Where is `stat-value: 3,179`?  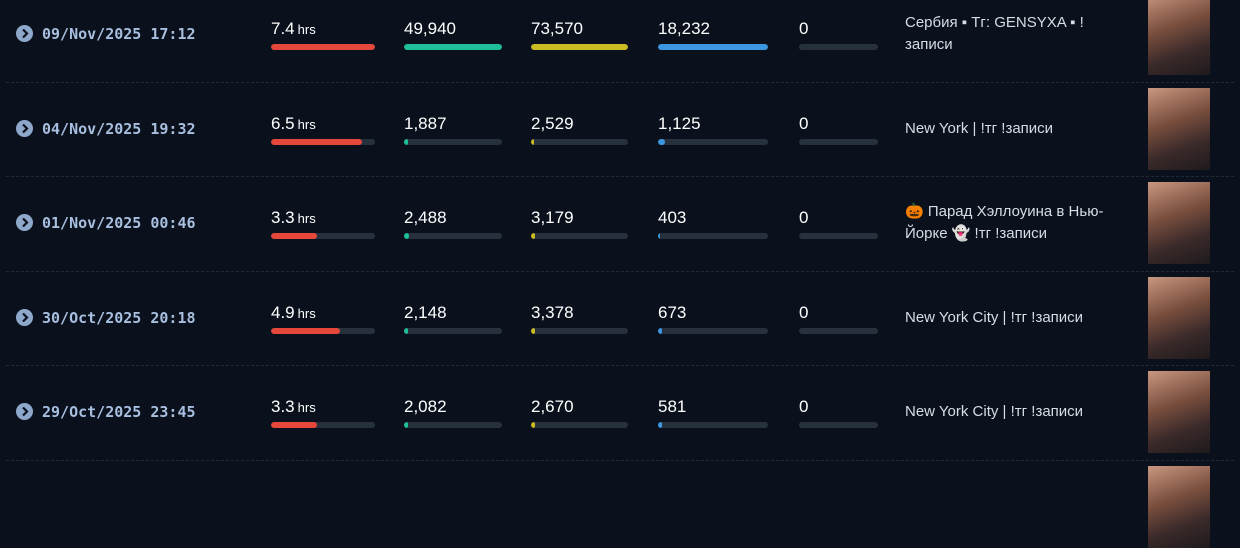
stat-value: 3,179 is located at coordinates (552, 218).